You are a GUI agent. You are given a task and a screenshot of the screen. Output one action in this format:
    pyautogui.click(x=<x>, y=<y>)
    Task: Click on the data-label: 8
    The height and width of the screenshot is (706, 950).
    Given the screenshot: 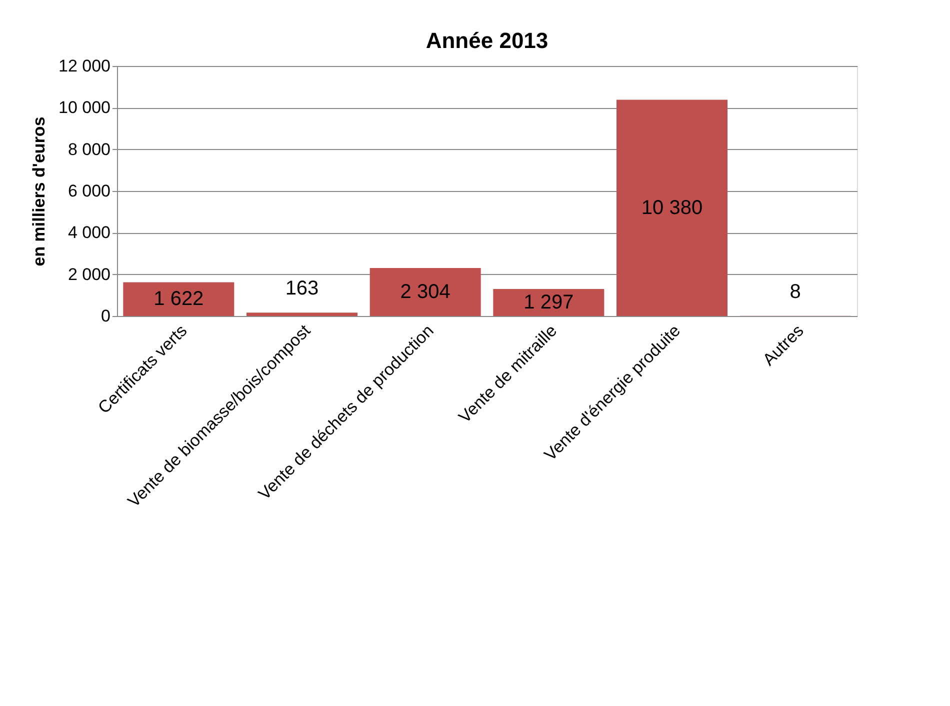 What is the action you would take?
    pyautogui.click(x=795, y=291)
    